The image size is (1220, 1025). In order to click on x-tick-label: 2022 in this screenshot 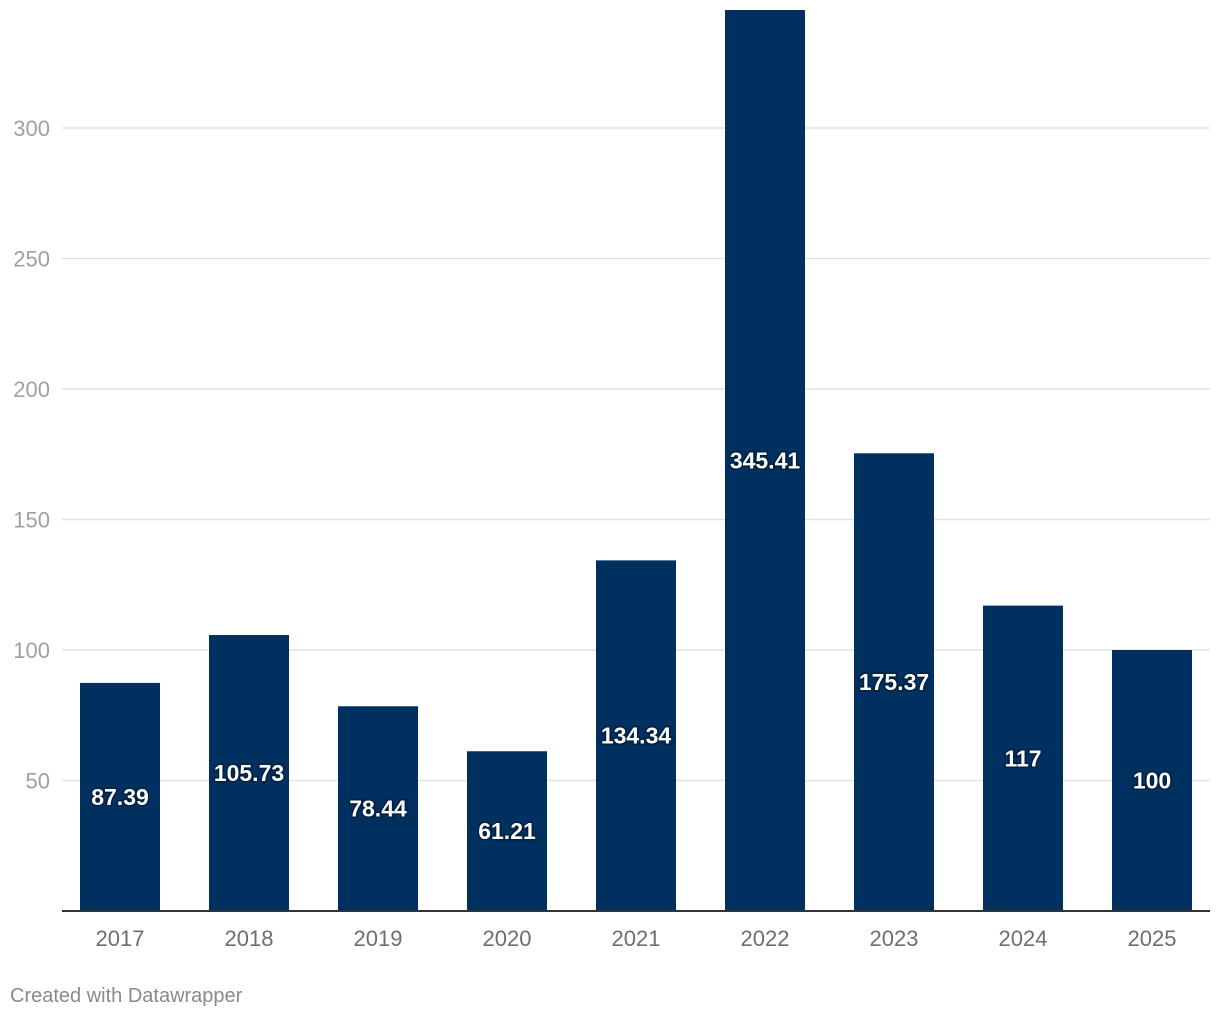, I will do `click(765, 938)`.